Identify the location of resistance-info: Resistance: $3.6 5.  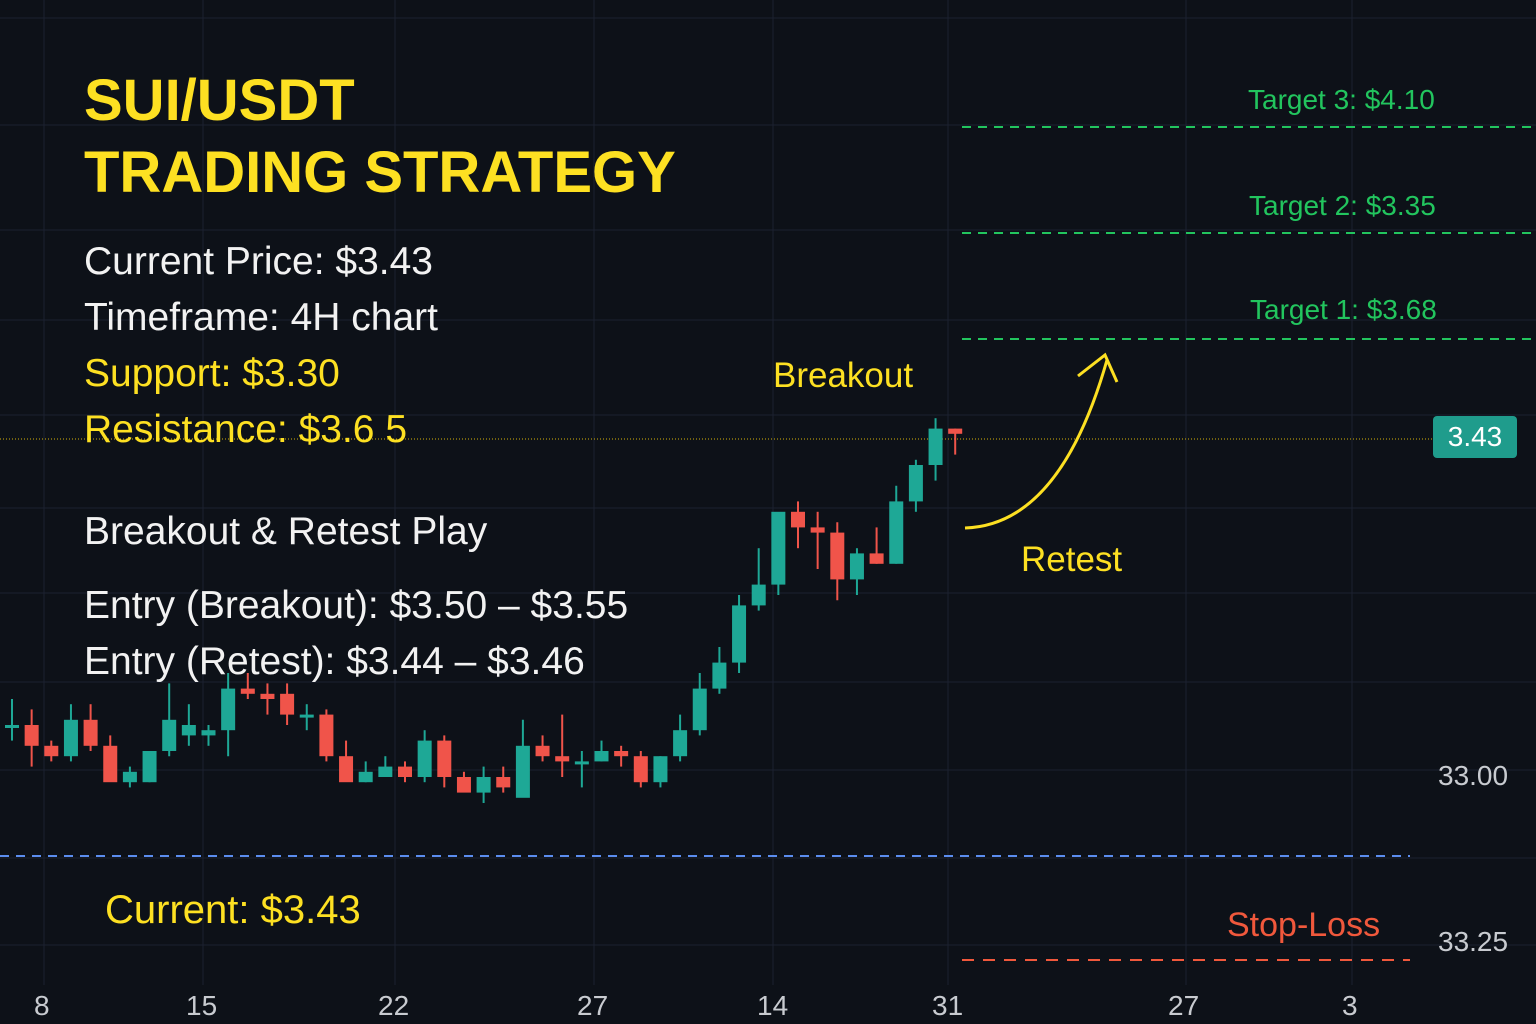
(246, 429).